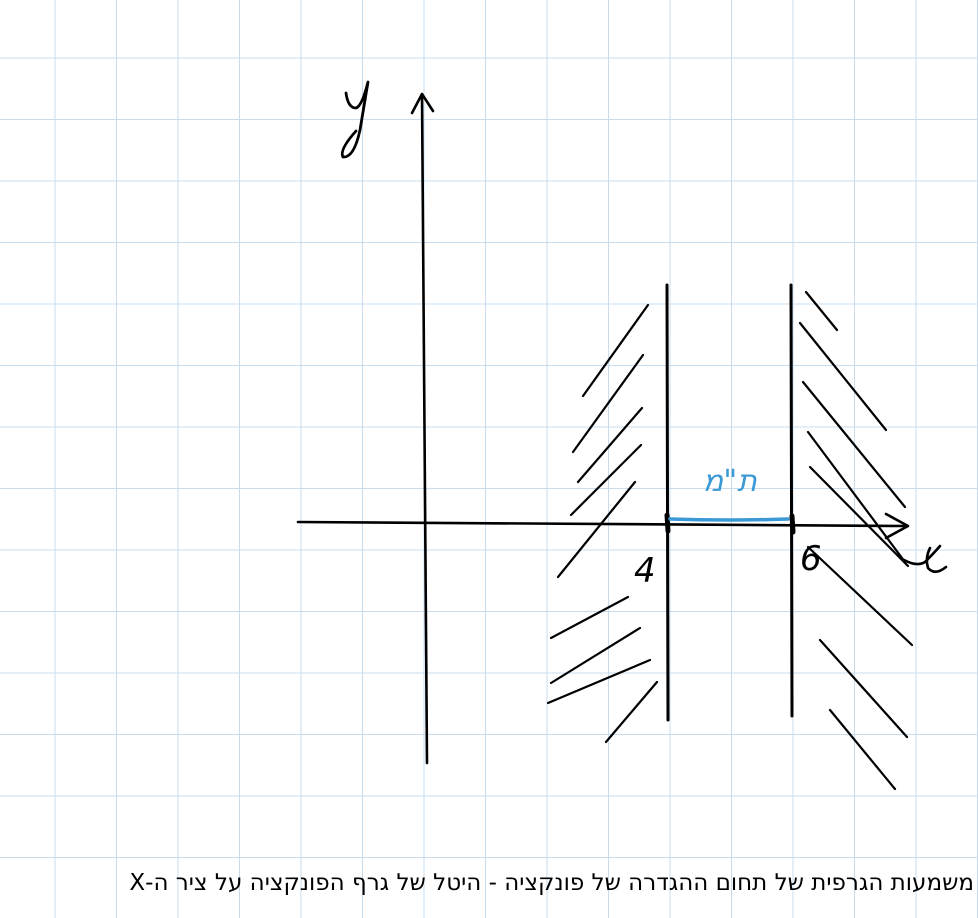  Describe the element at coordinates (729, 519) in the screenshot. I see `domain-segment` at that location.